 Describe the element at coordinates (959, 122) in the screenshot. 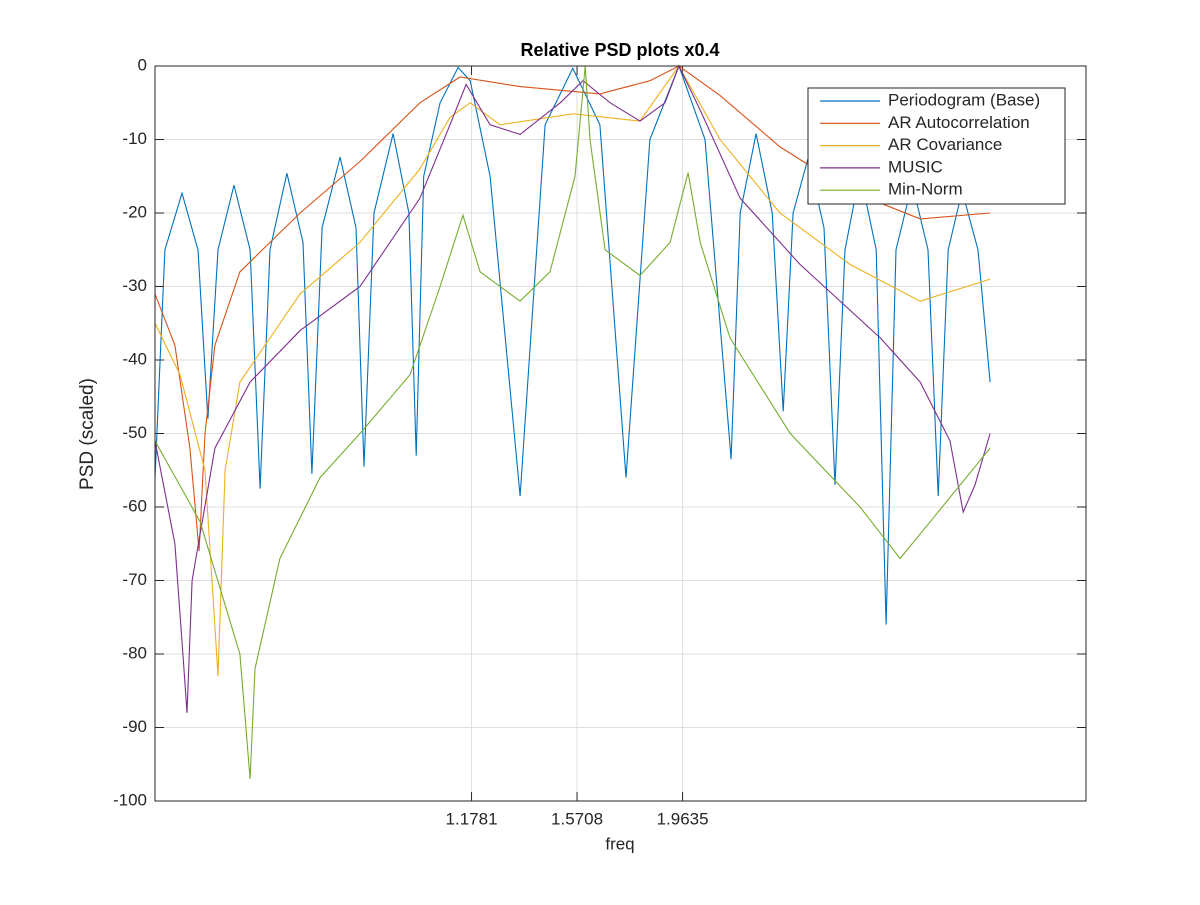

I see `legend-label: AR Autocorrelation` at that location.